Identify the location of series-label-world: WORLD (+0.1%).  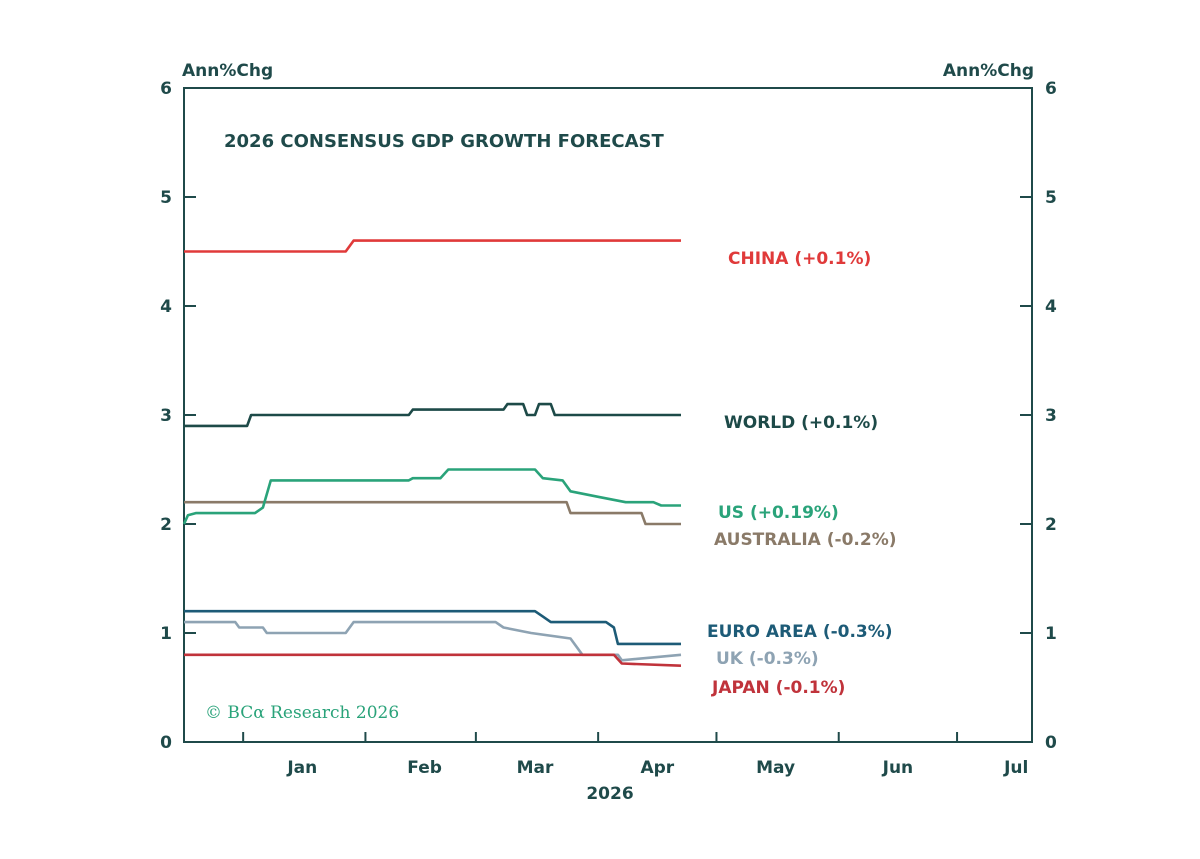
(801, 423).